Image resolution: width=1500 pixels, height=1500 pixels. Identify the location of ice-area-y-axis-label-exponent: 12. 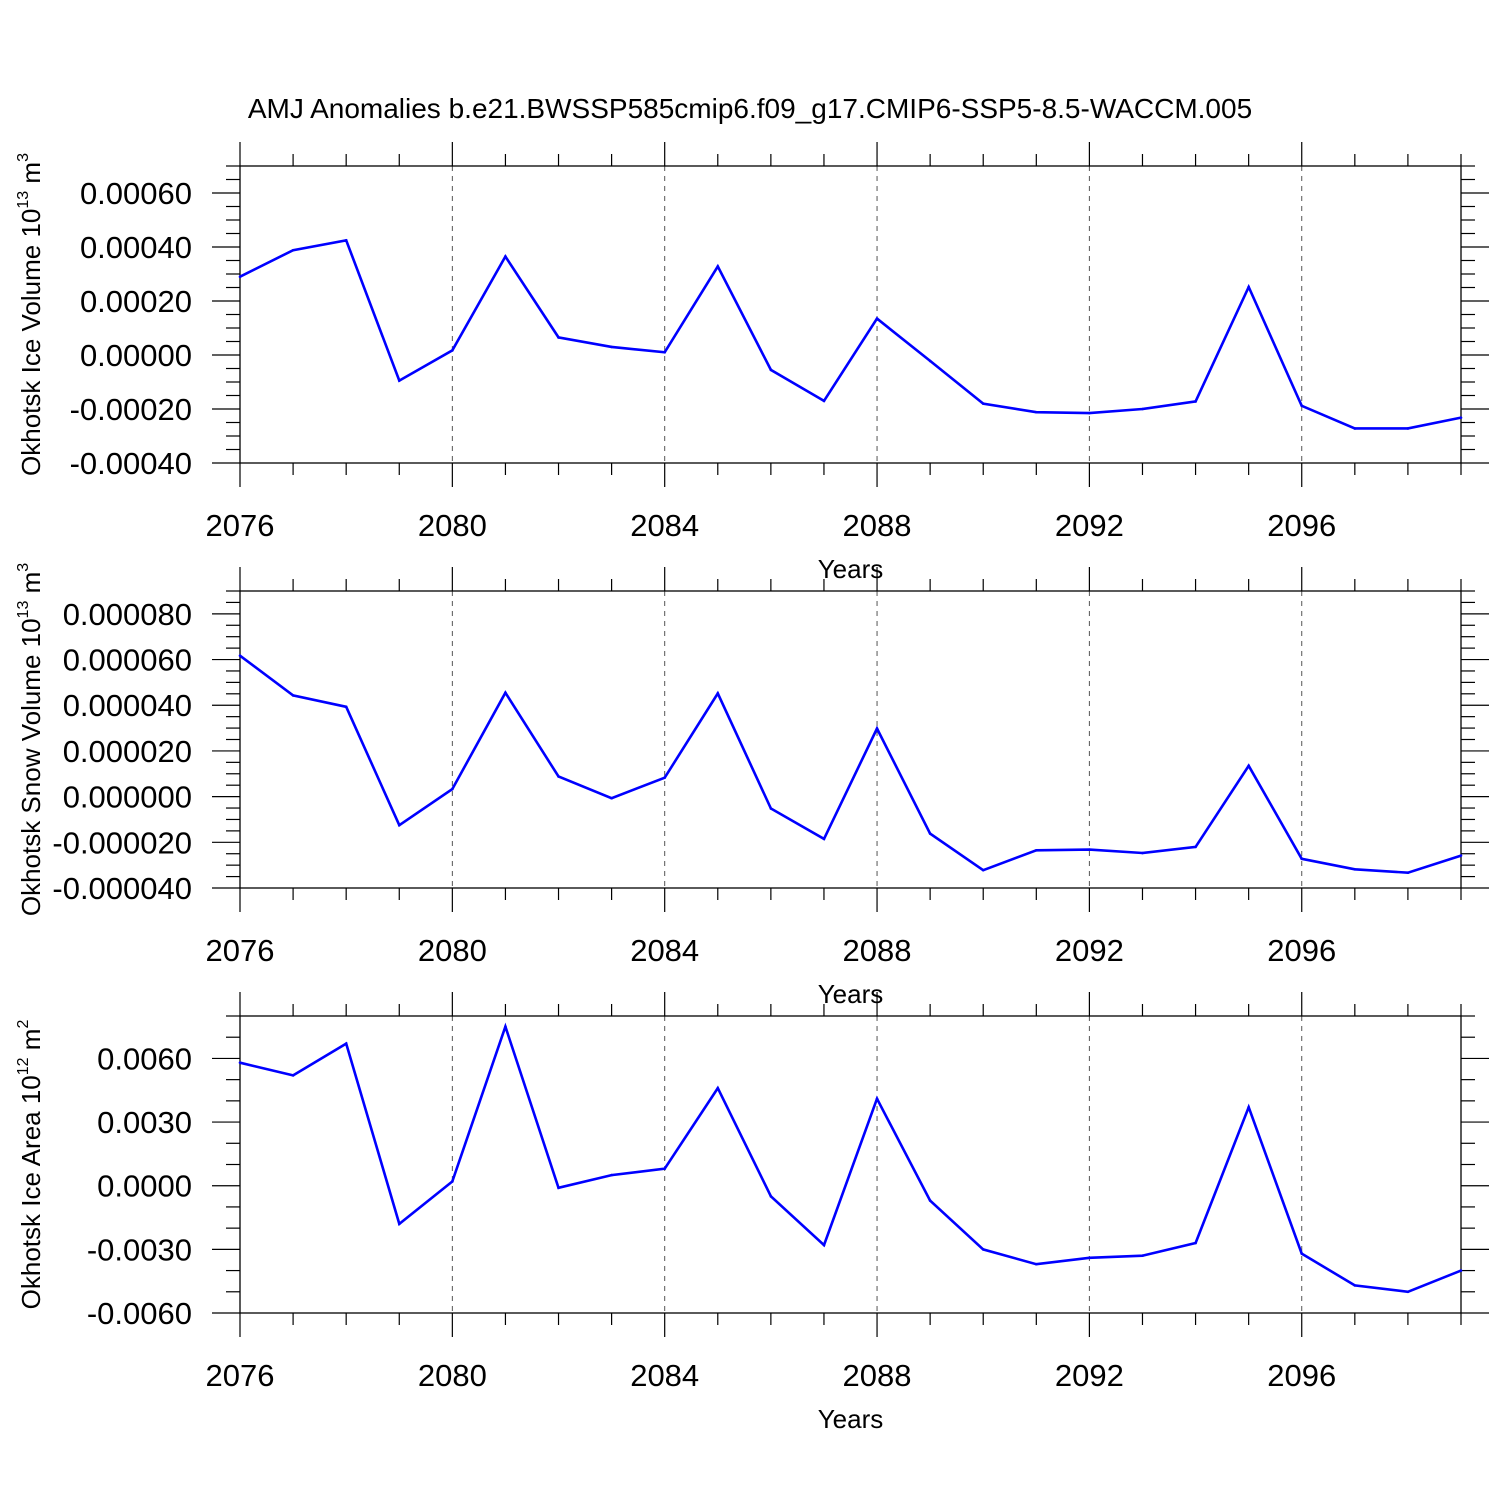
(23, 1066).